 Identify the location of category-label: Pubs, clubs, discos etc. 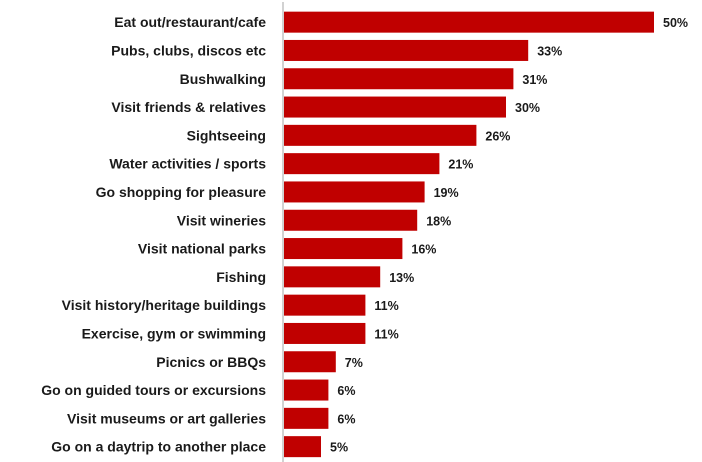
(188, 50).